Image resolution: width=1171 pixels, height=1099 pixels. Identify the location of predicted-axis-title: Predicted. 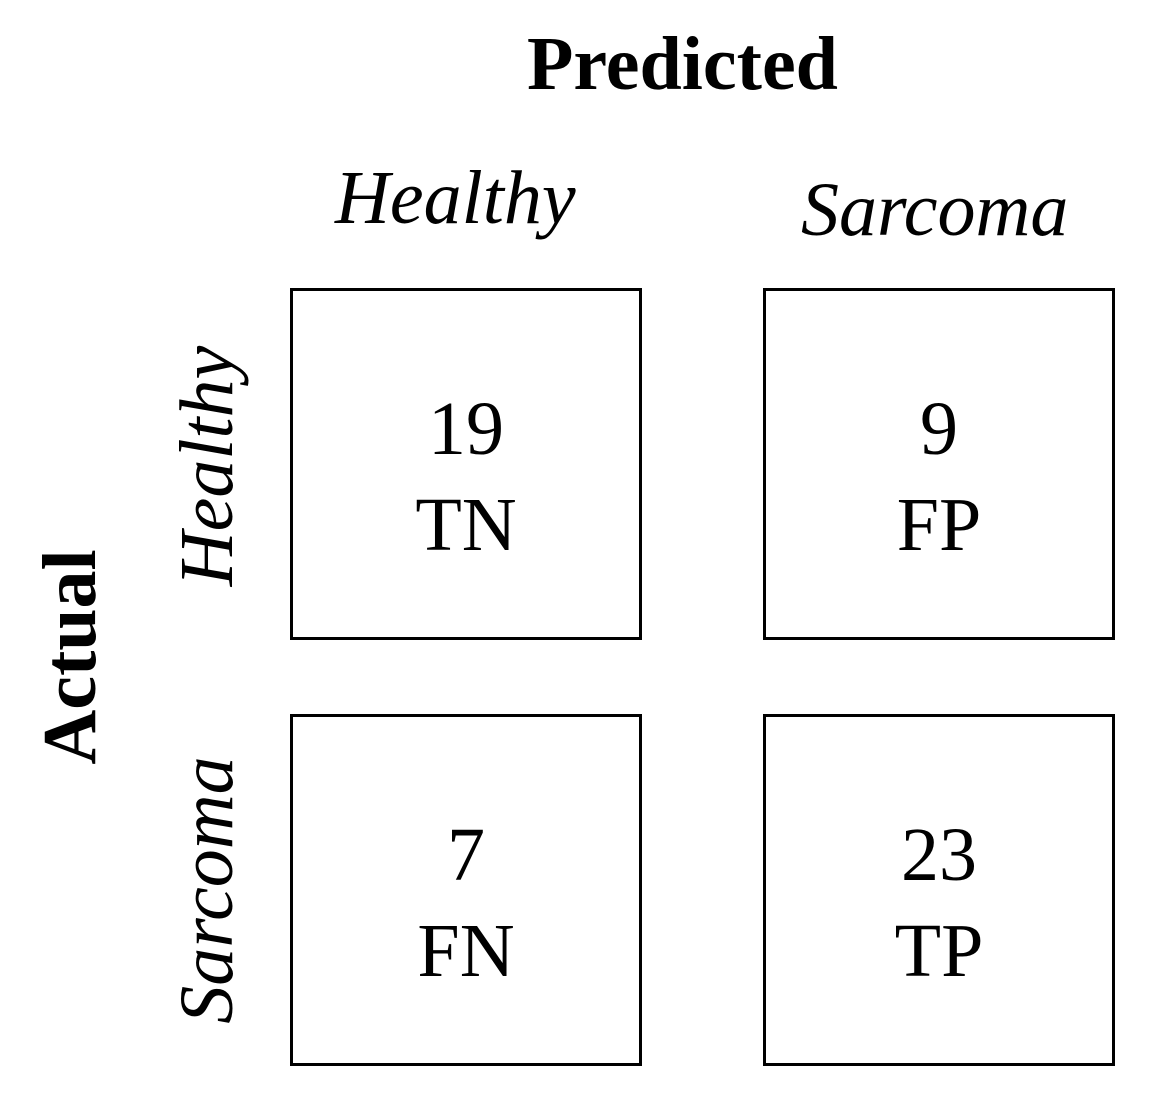
(682, 64).